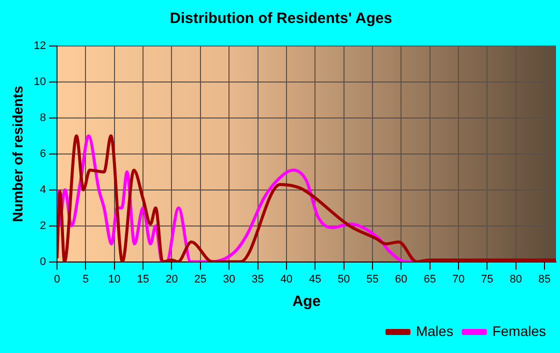  What do you see at coordinates (401, 279) in the screenshot?
I see `x-tick-label: 60` at bounding box center [401, 279].